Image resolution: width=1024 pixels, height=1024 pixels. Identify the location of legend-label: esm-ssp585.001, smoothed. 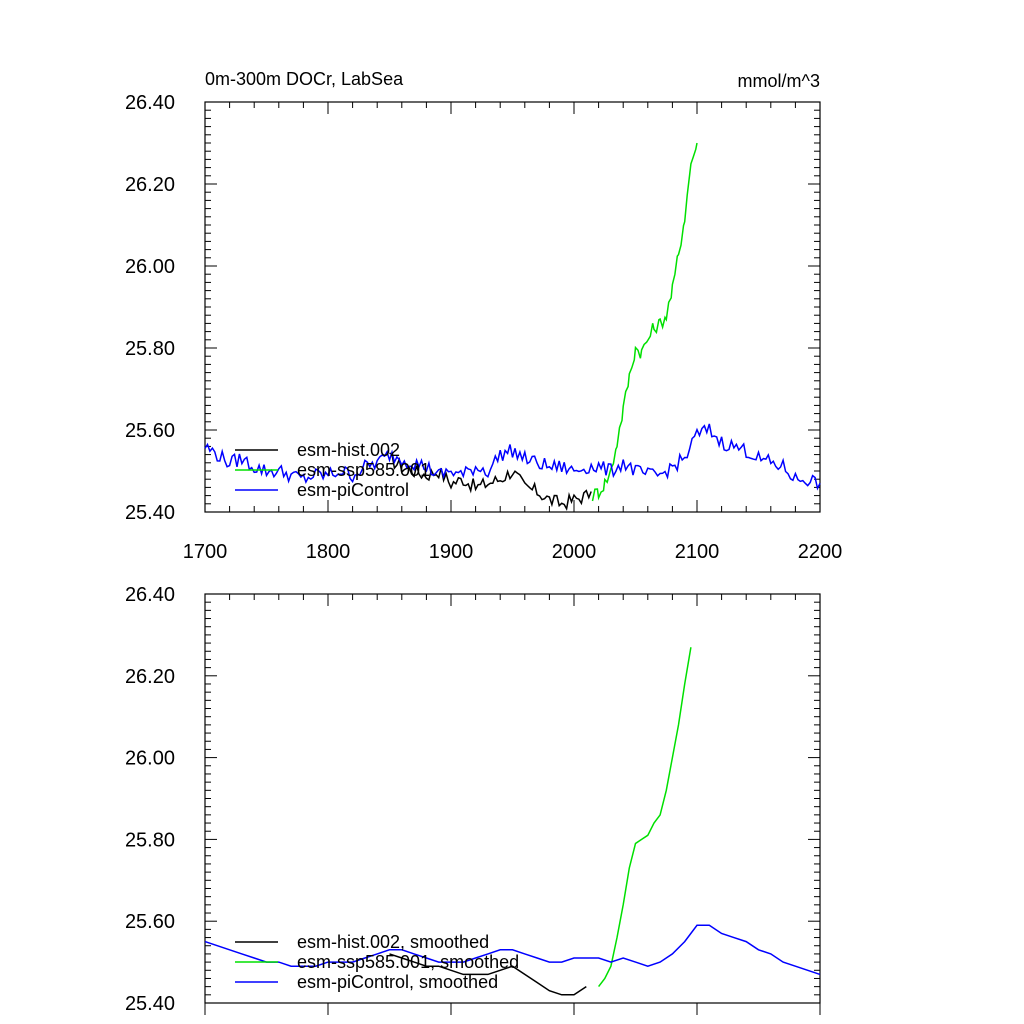
(408, 962).